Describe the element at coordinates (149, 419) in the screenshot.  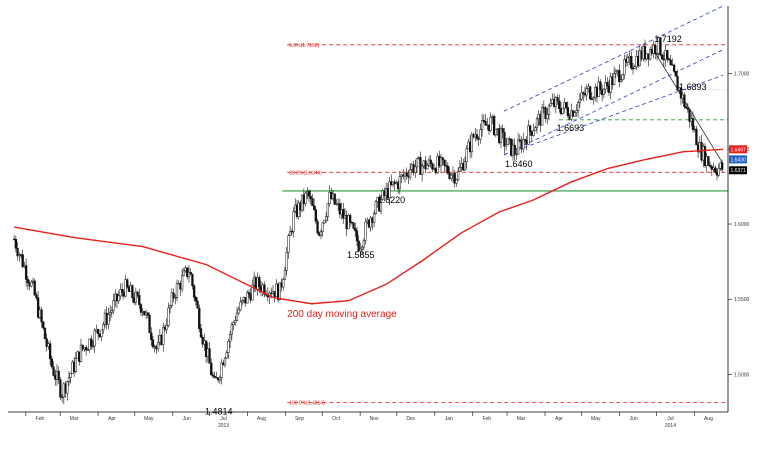
I see `x-tick-label: May` at that location.